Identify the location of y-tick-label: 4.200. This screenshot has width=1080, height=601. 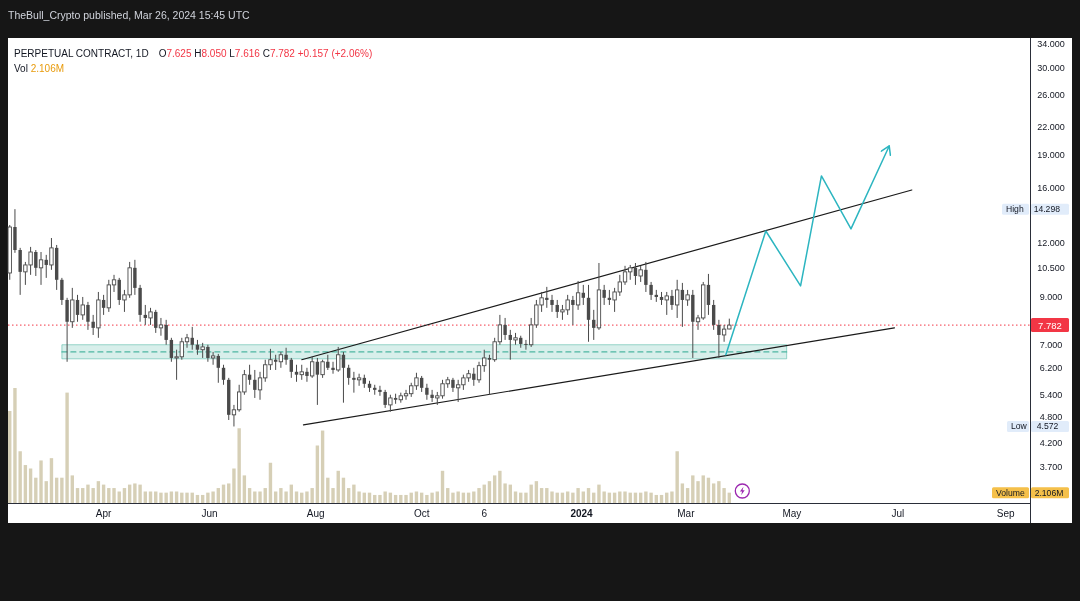
(1051, 442).